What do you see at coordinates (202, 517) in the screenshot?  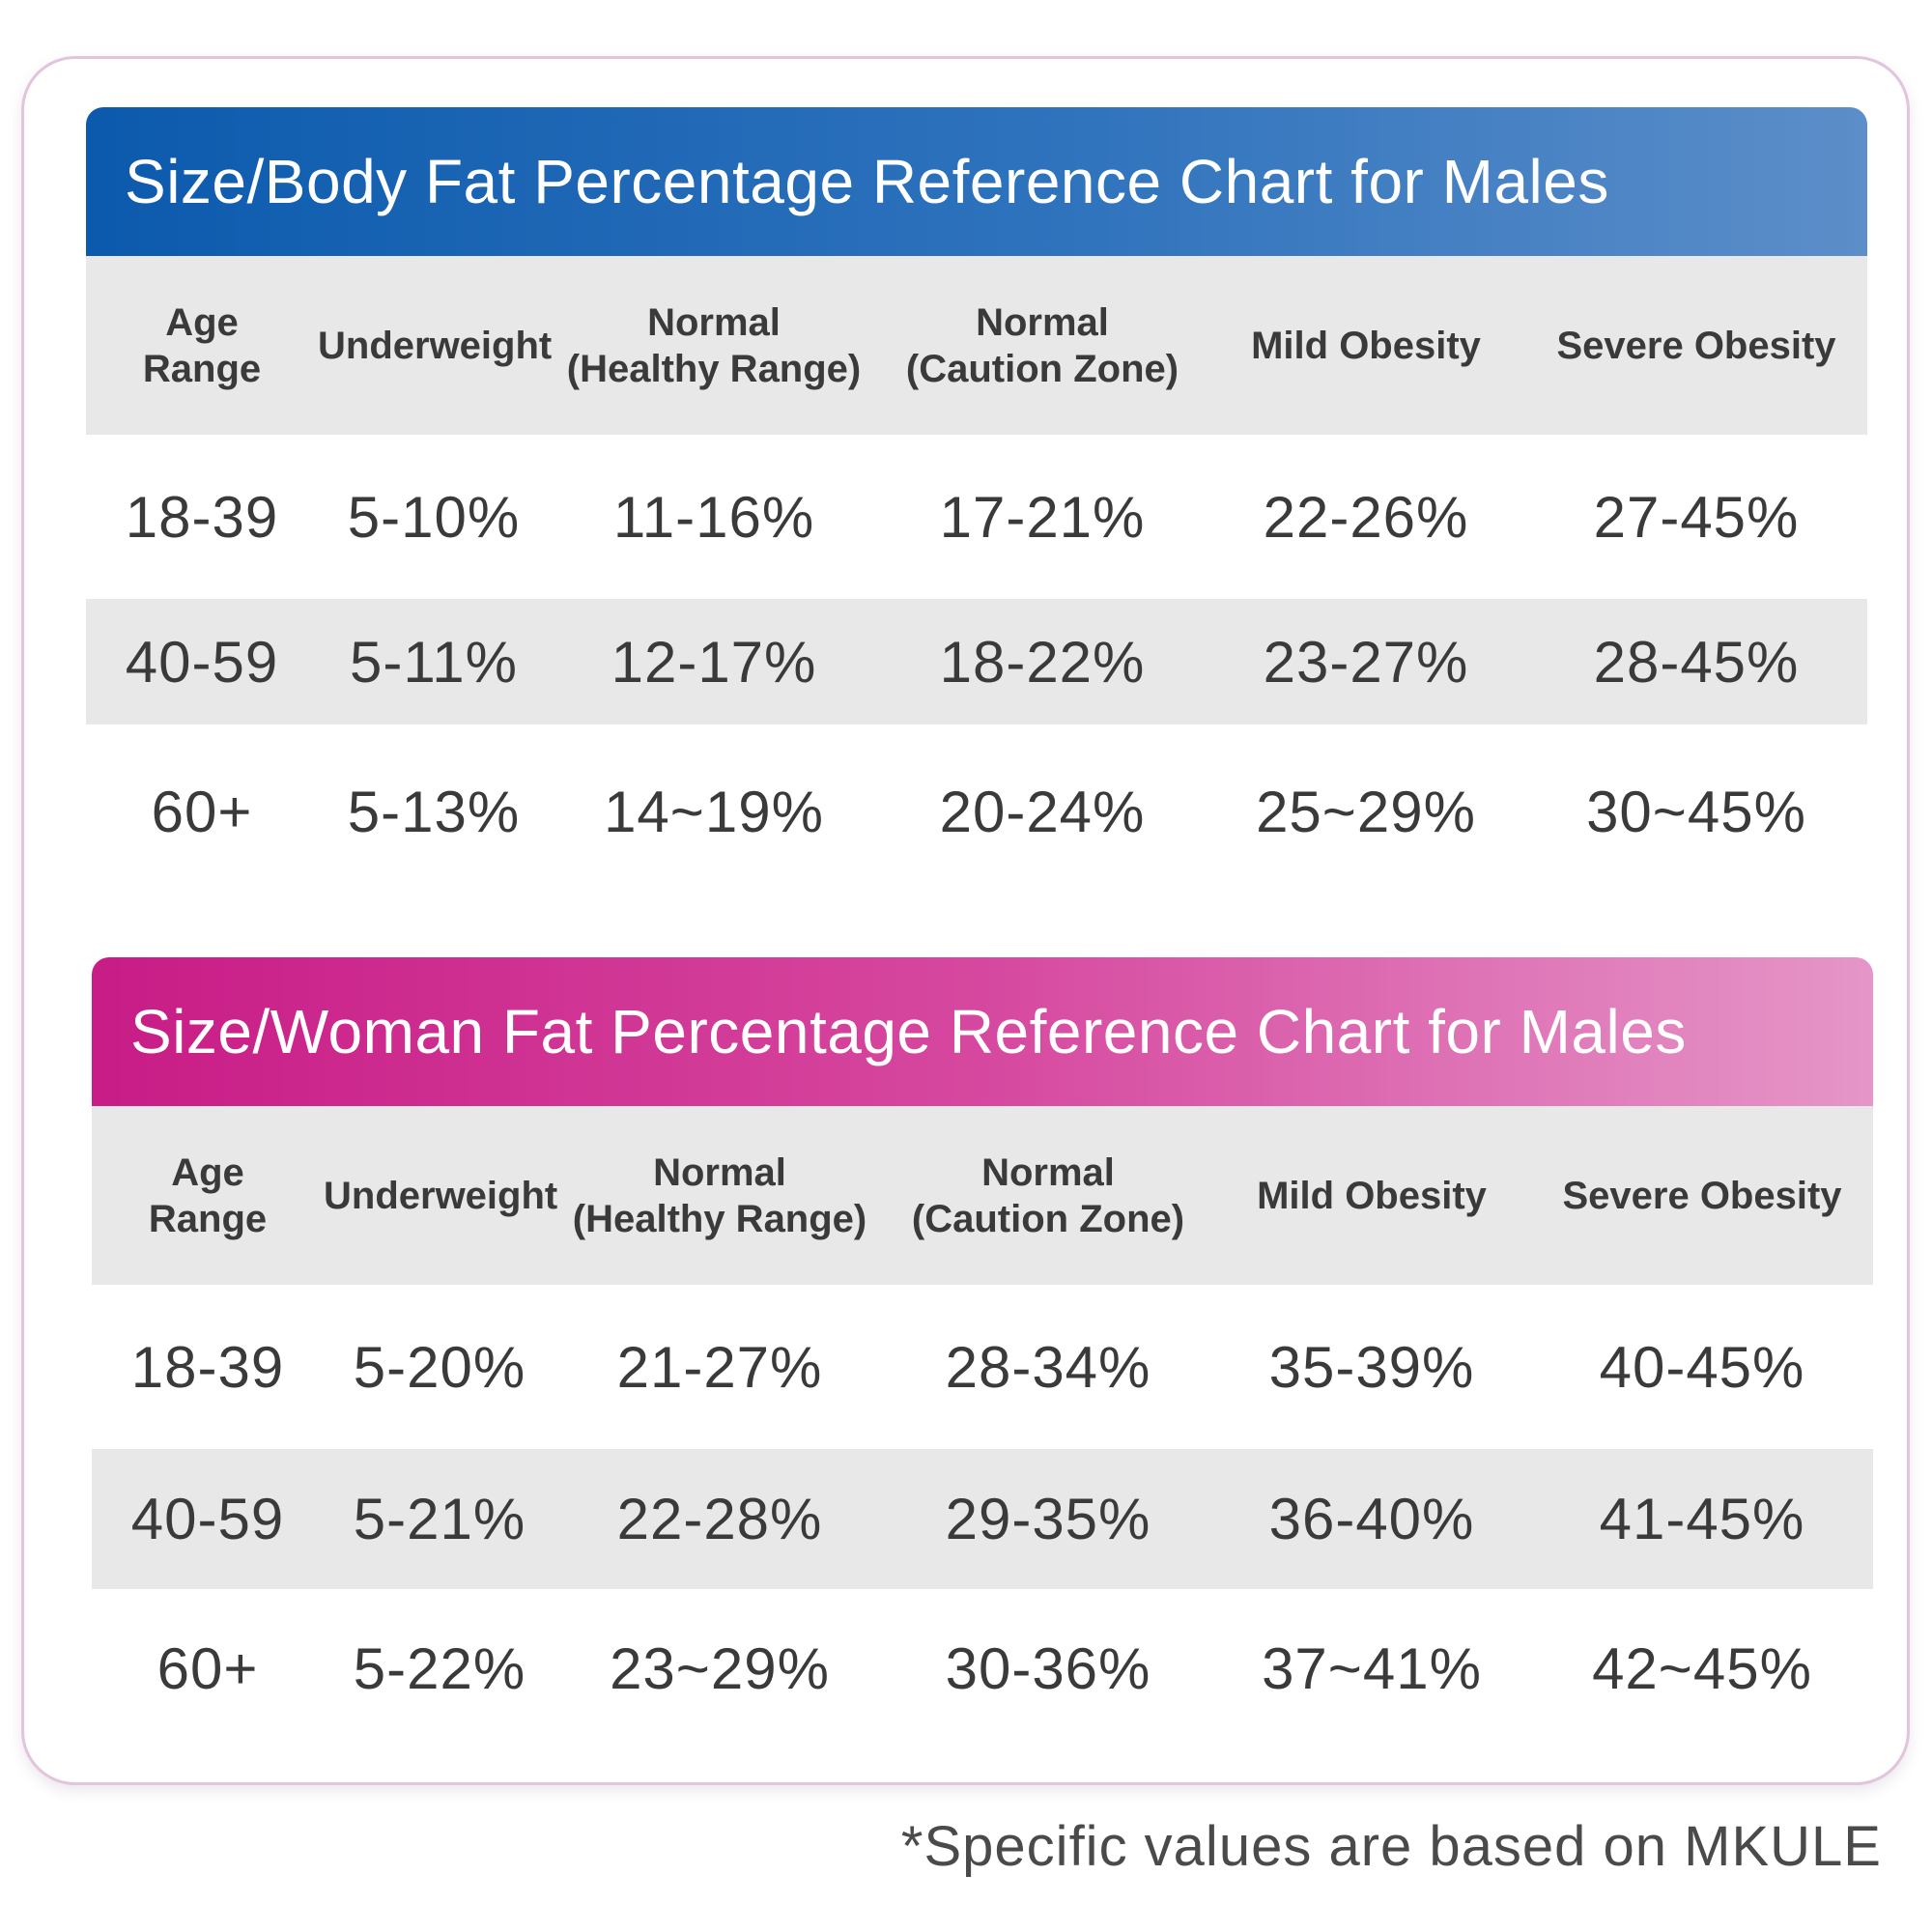 I see `male-row-1-age: 18-39` at bounding box center [202, 517].